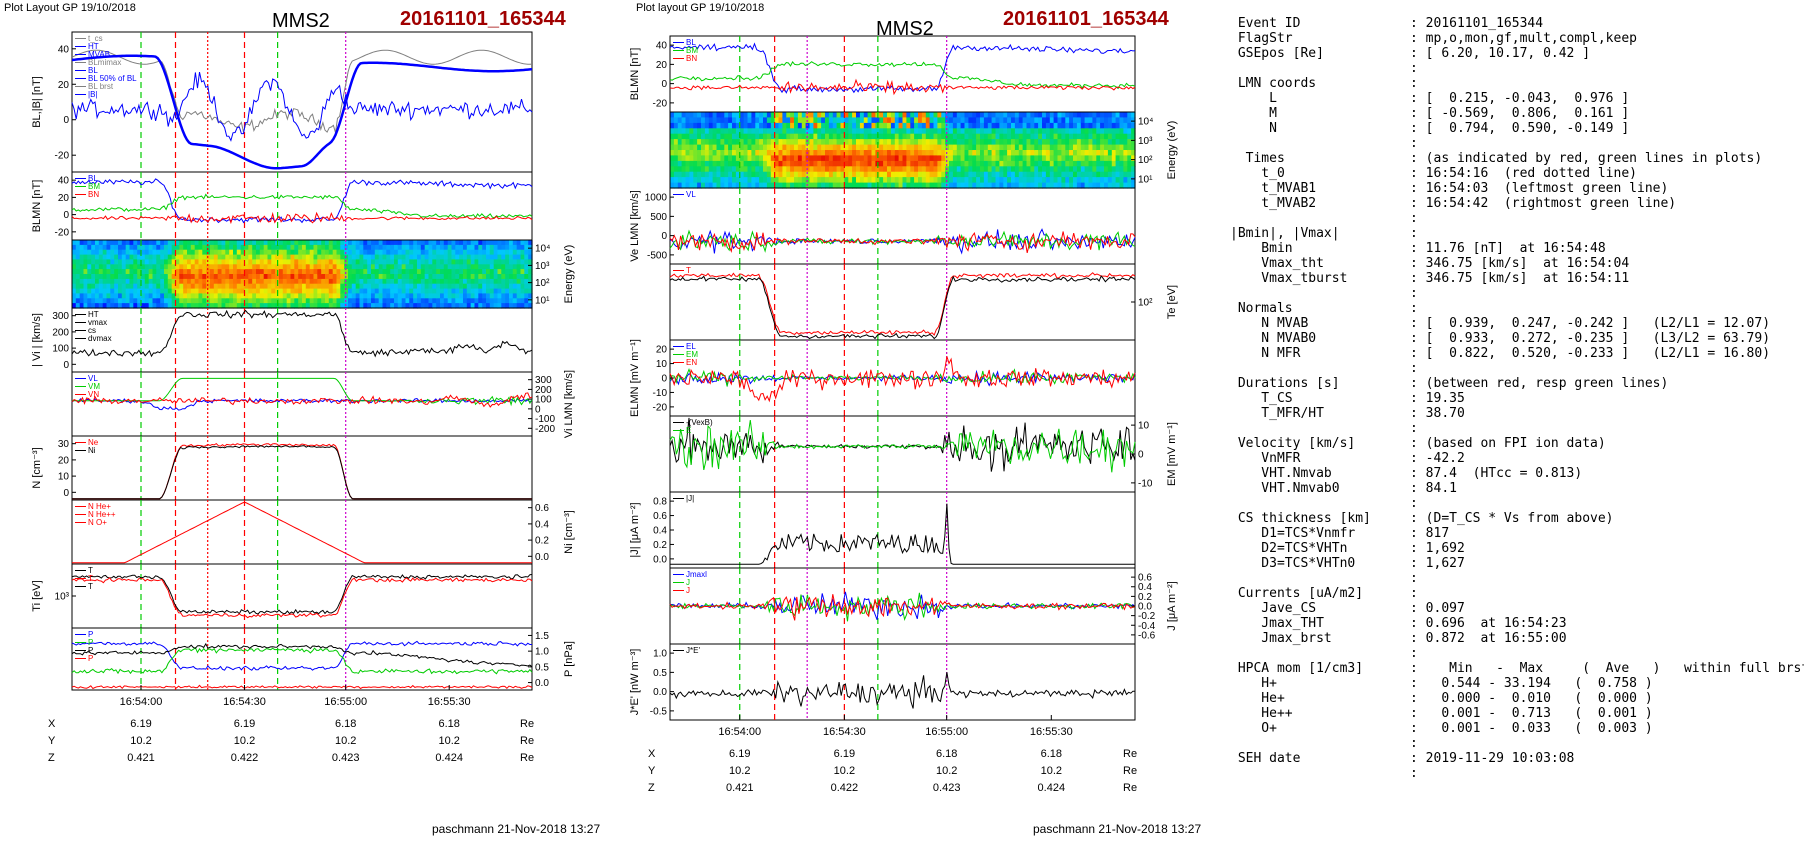 The image size is (1804, 841). What do you see at coordinates (660, 545) in the screenshot?
I see `y-tick-label: 0.2` at bounding box center [660, 545].